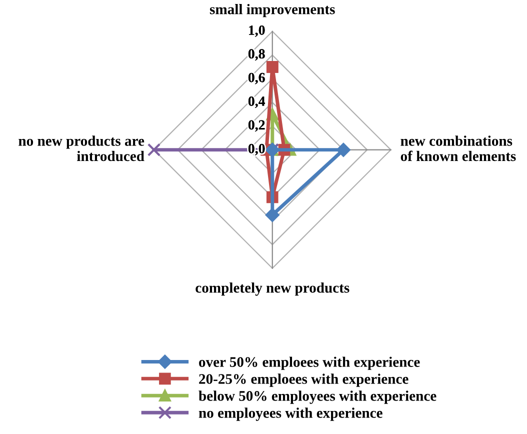 This screenshot has height=434, width=527. What do you see at coordinates (256, 78) in the screenshot?
I see `y-tick-label: 0,6` at bounding box center [256, 78].